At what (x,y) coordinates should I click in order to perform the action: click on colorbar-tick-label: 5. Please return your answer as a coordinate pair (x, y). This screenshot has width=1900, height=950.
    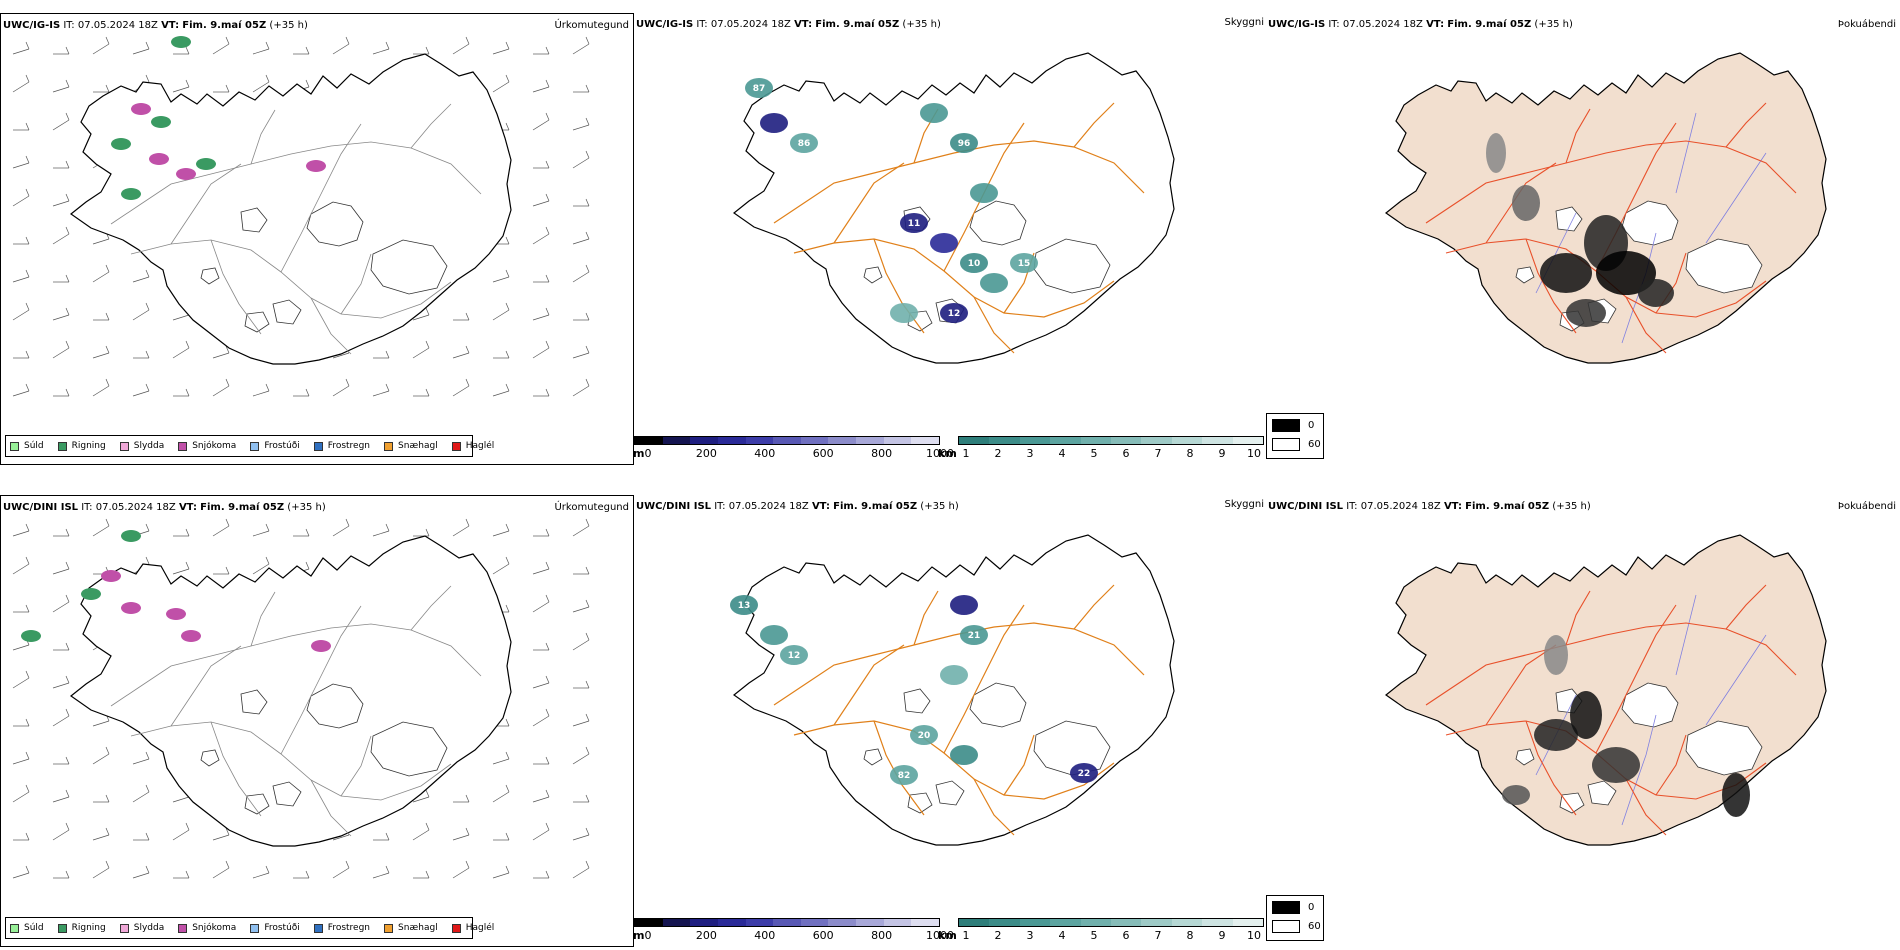
    Looking at the image, I should click on (1094, 453).